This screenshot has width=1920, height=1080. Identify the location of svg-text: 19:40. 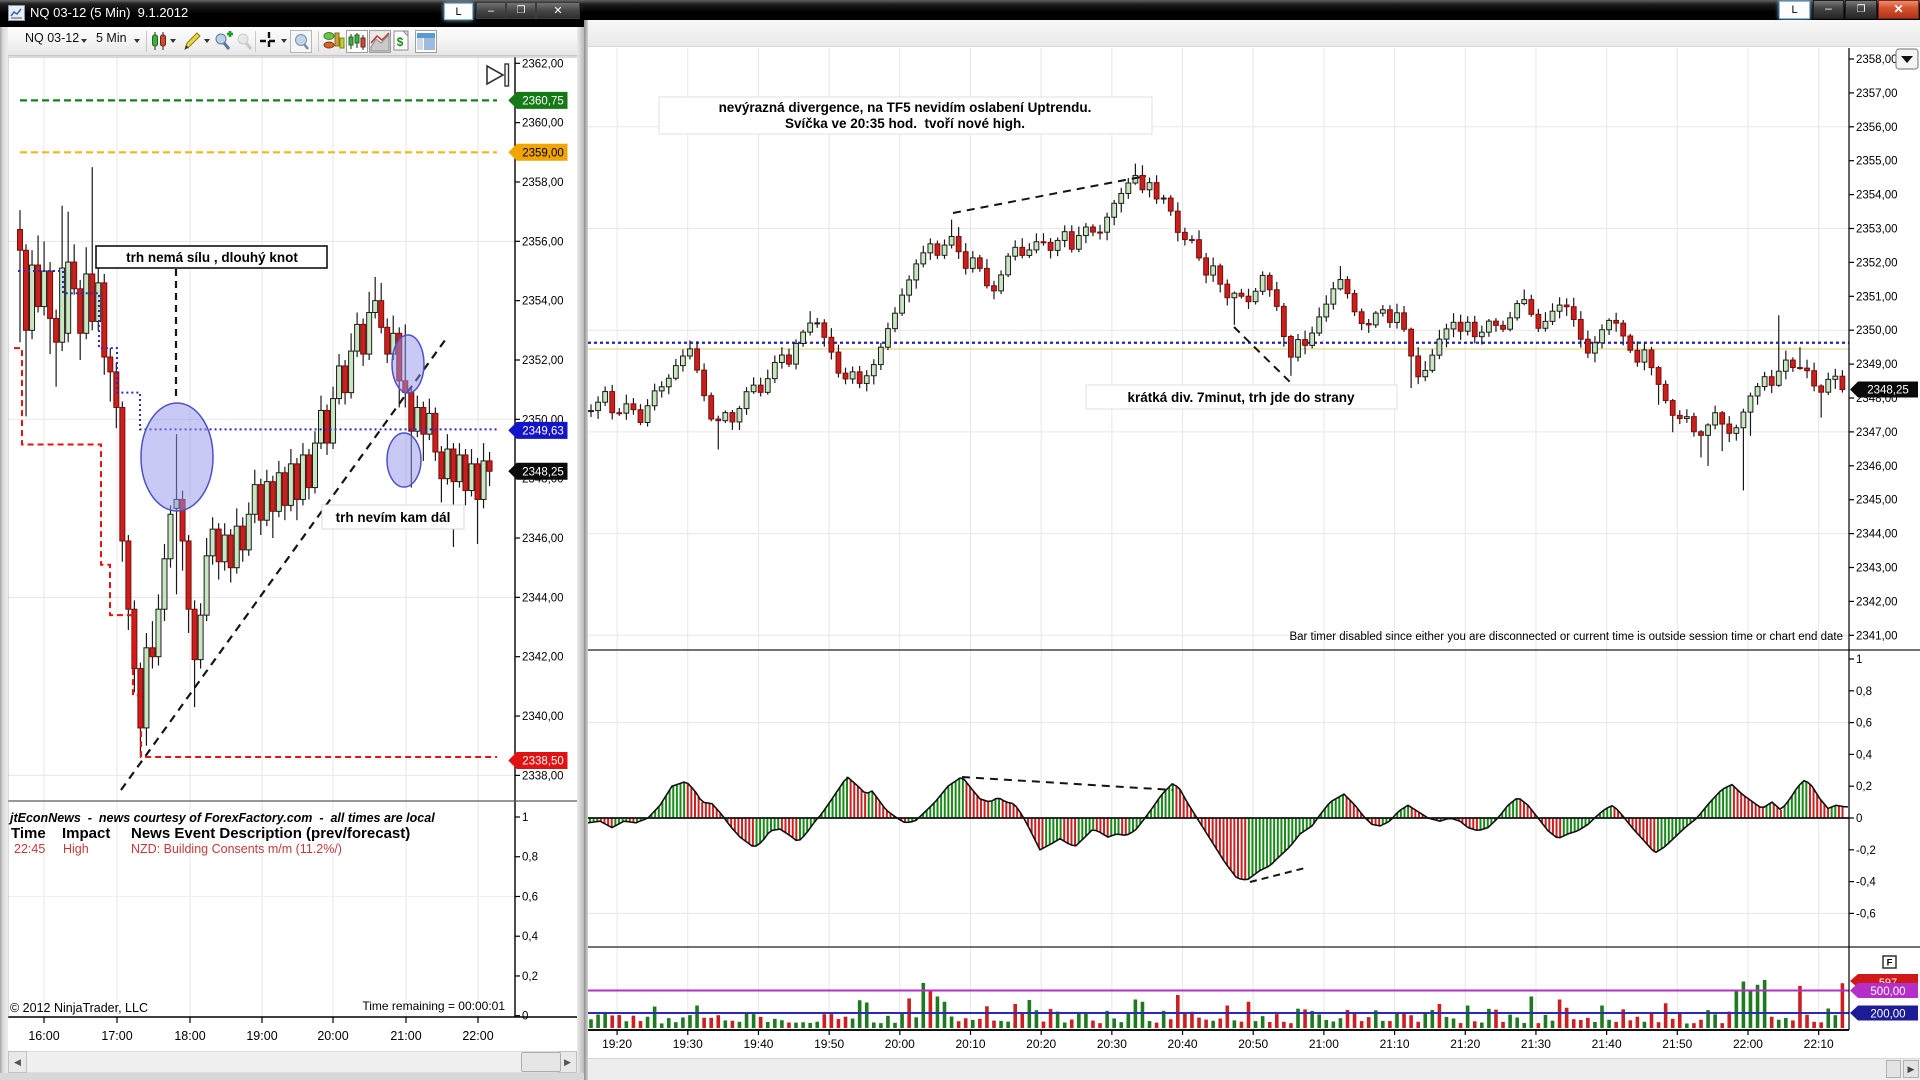
(758, 1044).